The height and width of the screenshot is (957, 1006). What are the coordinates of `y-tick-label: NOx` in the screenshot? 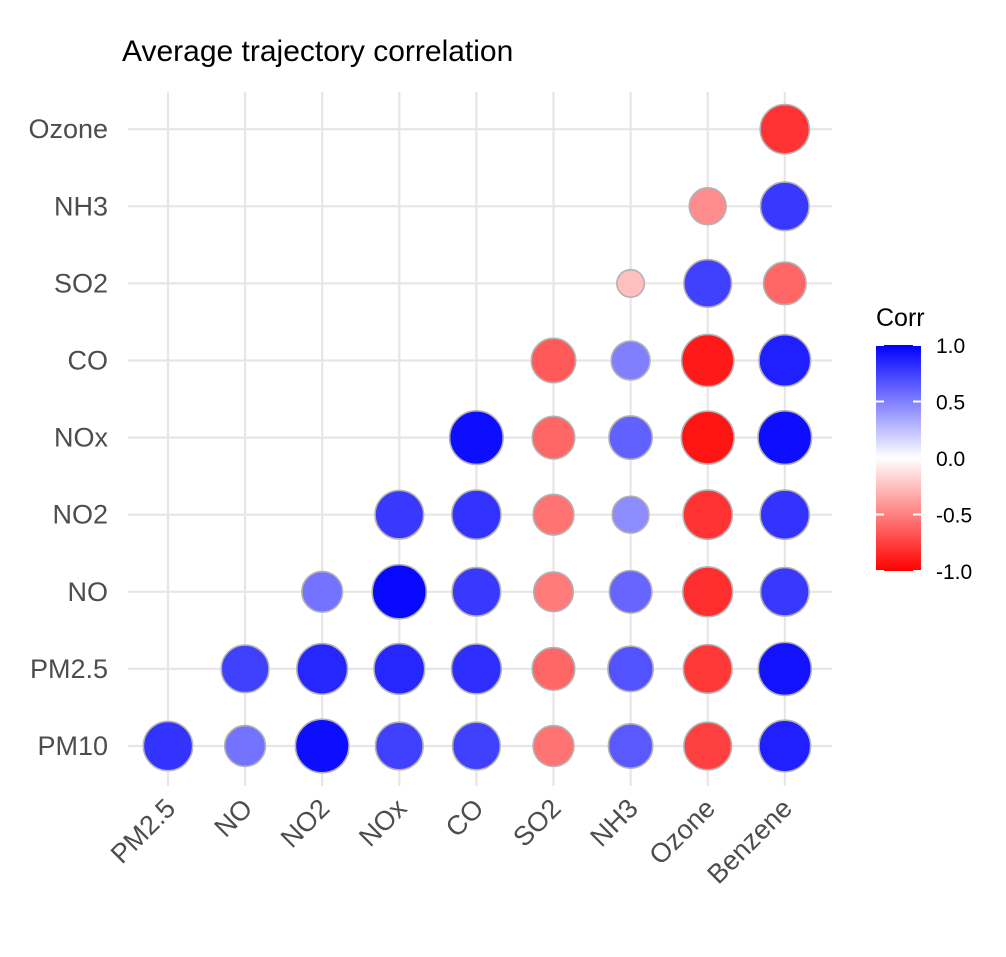 It's located at (81, 438).